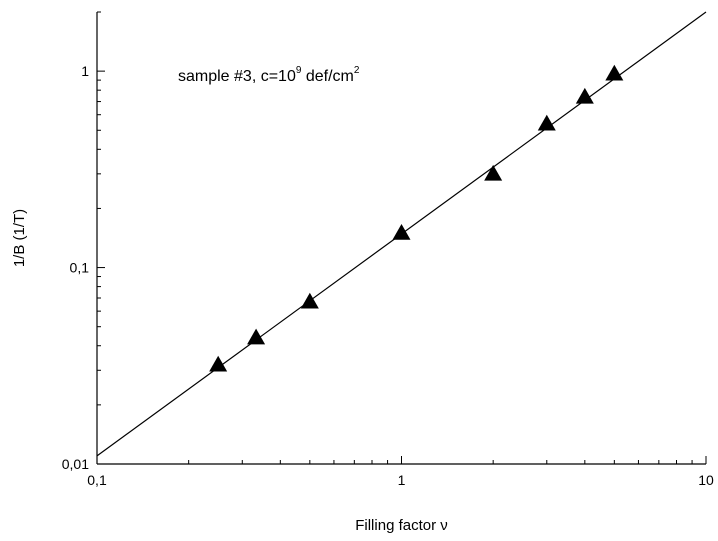 The height and width of the screenshot is (541, 718). Describe the element at coordinates (706, 480) in the screenshot. I see `x-tick-label: 10` at that location.